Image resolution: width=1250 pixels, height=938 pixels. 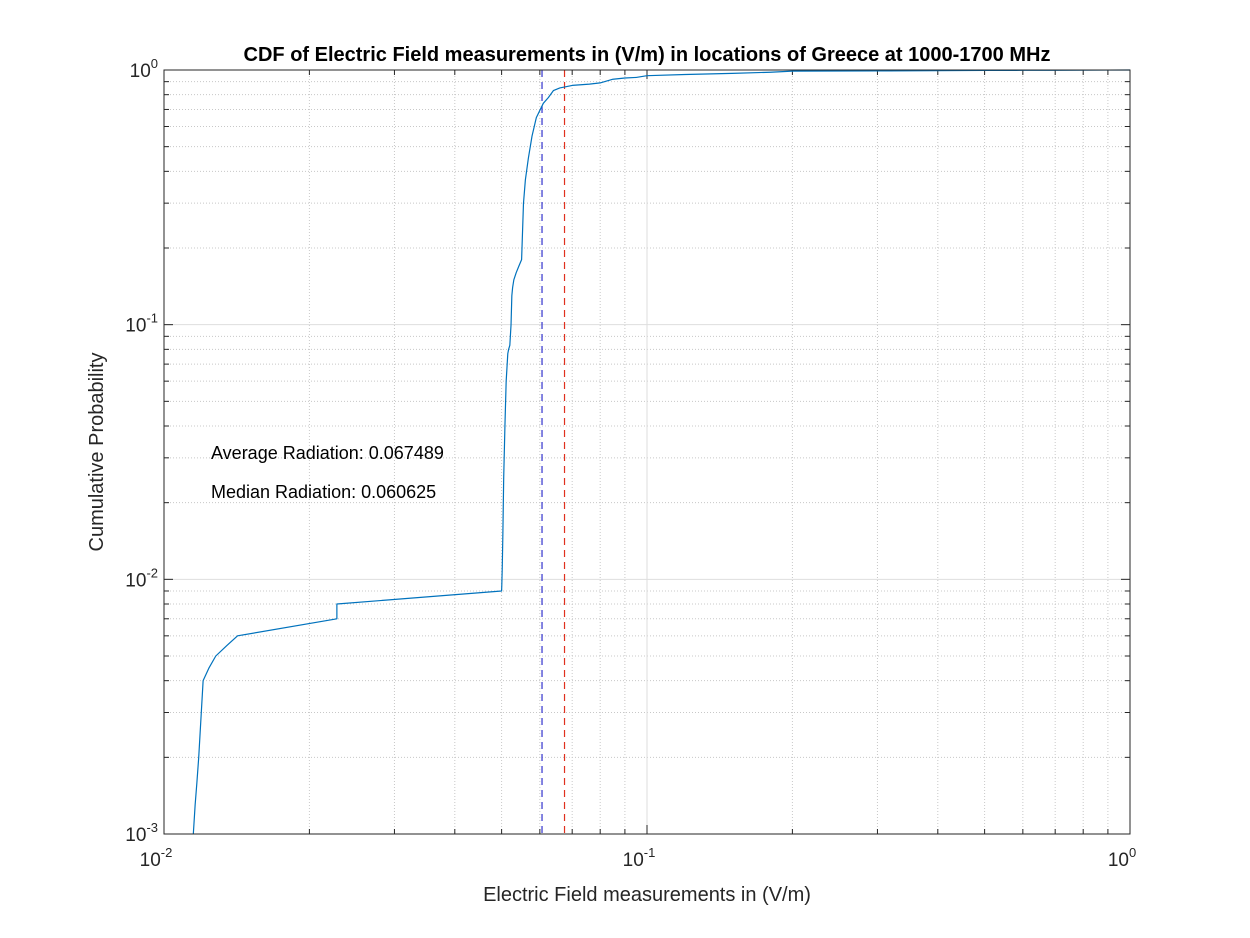 I want to click on y-tick-label: 10⁰, so click(x=144, y=69).